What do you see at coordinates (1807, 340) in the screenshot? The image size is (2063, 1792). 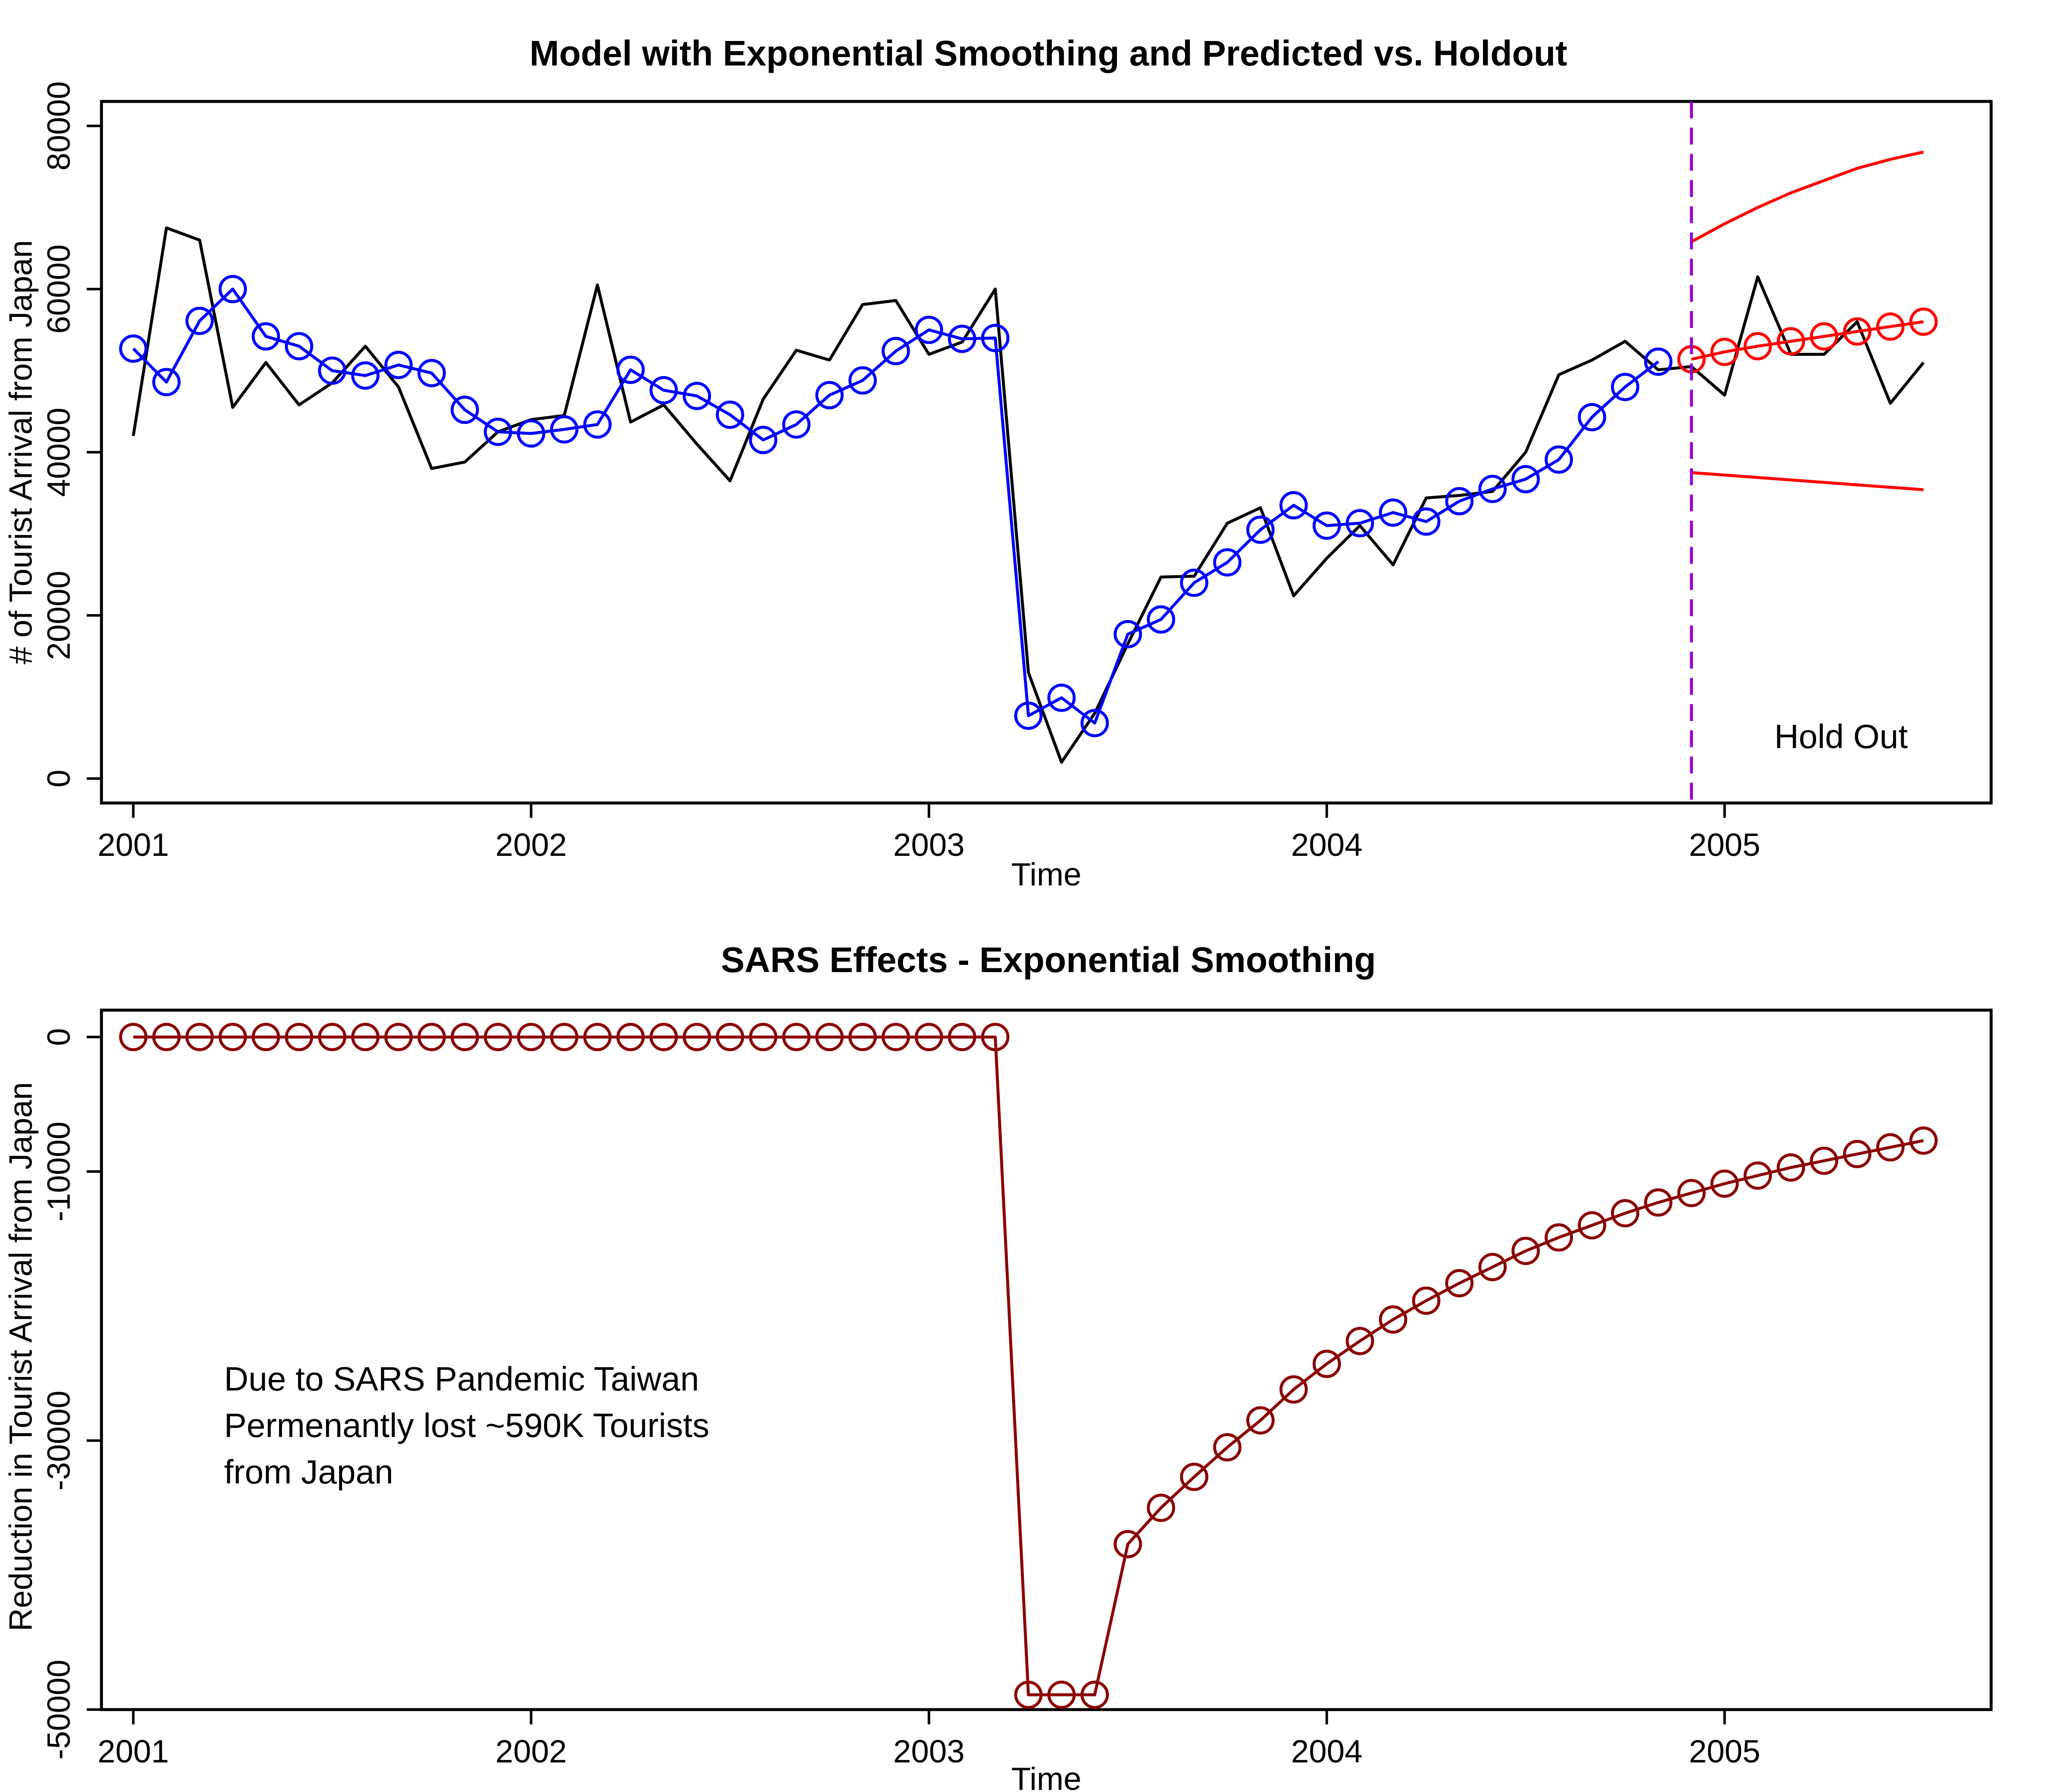 I see `top-series-2-line` at bounding box center [1807, 340].